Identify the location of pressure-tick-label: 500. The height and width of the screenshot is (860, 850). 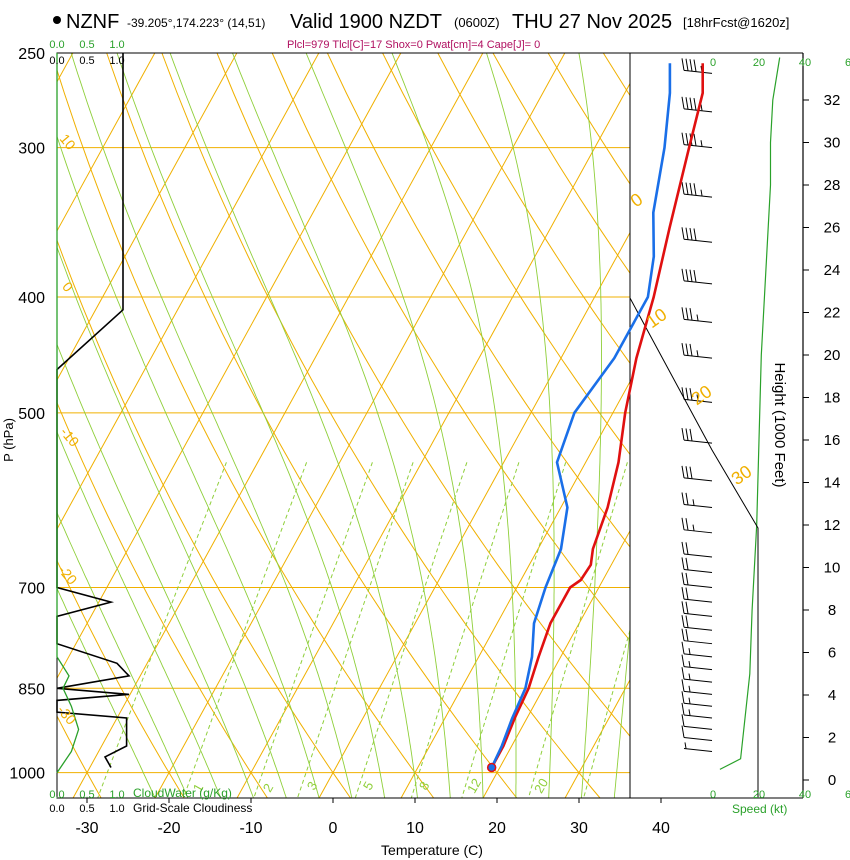
(31, 414).